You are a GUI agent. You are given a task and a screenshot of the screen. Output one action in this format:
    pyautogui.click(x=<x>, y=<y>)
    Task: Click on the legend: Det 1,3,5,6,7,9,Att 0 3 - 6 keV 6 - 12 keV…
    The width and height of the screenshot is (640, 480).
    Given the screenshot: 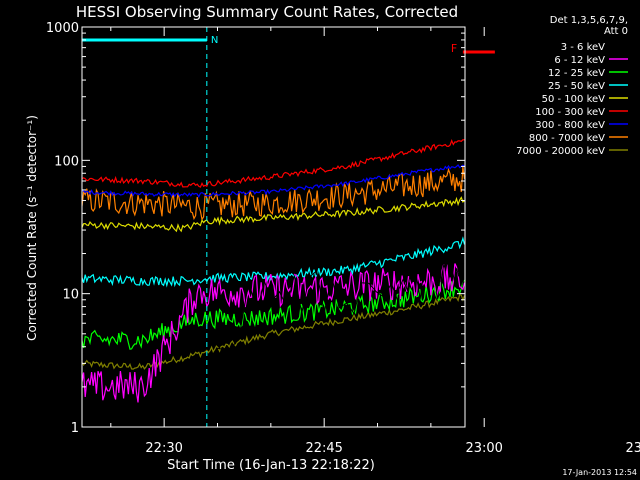 What is the action you would take?
    pyautogui.click(x=572, y=86)
    